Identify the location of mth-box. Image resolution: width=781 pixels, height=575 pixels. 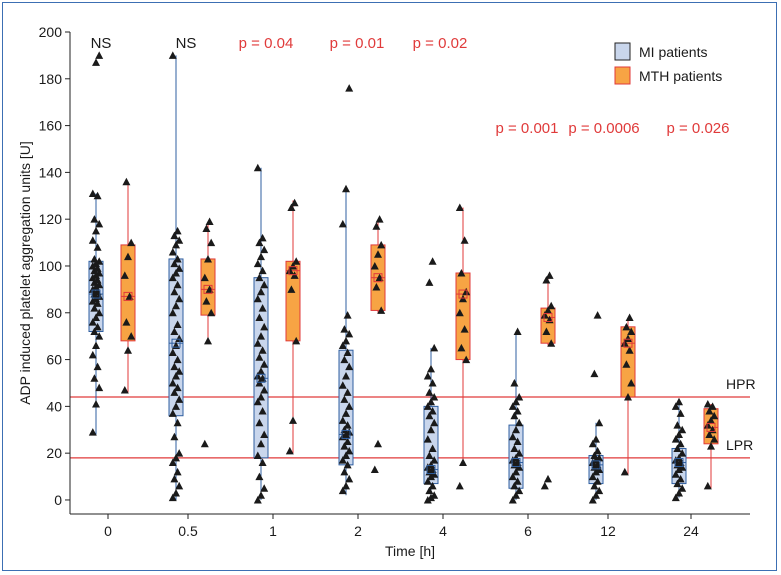
(208, 287).